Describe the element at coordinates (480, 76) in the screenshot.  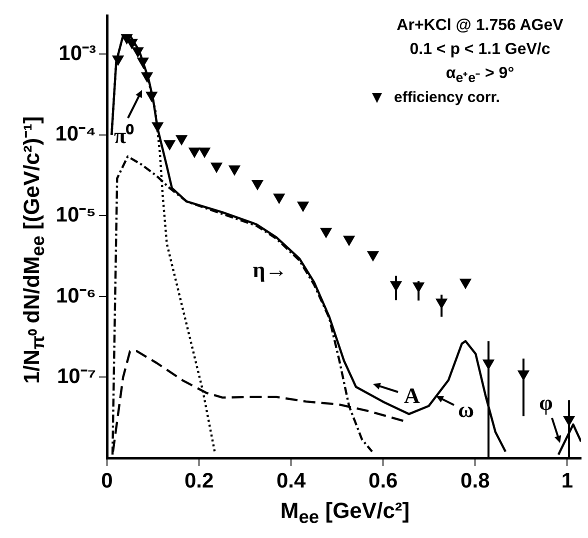
I see `annotation: α$_{e⁺e⁻}$ > 9°` at that location.